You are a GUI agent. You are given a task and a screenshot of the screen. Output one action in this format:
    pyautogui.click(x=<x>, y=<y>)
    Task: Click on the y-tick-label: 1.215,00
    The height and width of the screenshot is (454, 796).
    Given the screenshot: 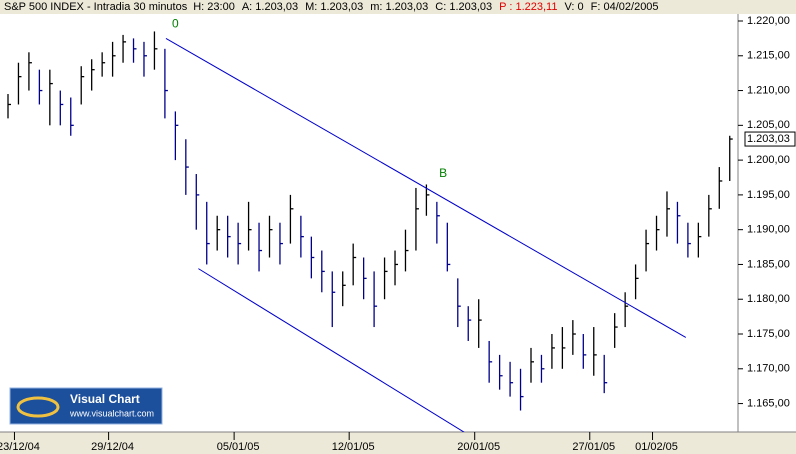 What is the action you would take?
    pyautogui.click(x=768, y=56)
    